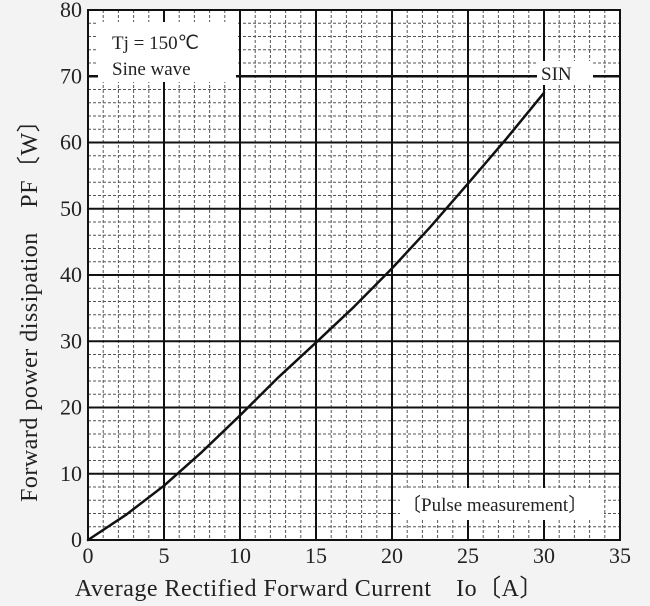 The width and height of the screenshot is (650, 606). I want to click on x-tick-label: 0, so click(88, 555).